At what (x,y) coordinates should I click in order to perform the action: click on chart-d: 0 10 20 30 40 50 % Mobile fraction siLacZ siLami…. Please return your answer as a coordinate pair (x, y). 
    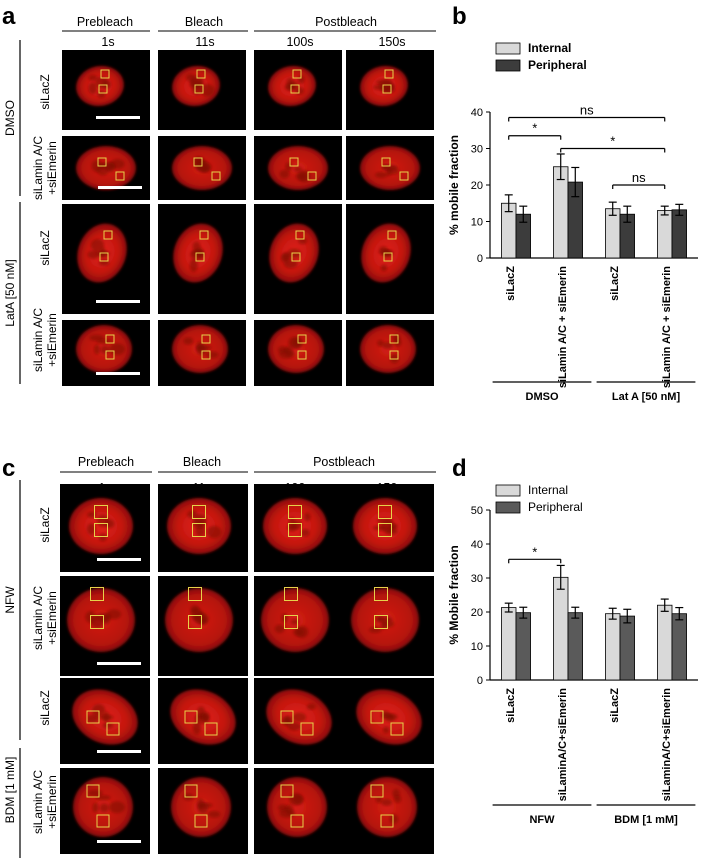
    Looking at the image, I should click on (572, 654).